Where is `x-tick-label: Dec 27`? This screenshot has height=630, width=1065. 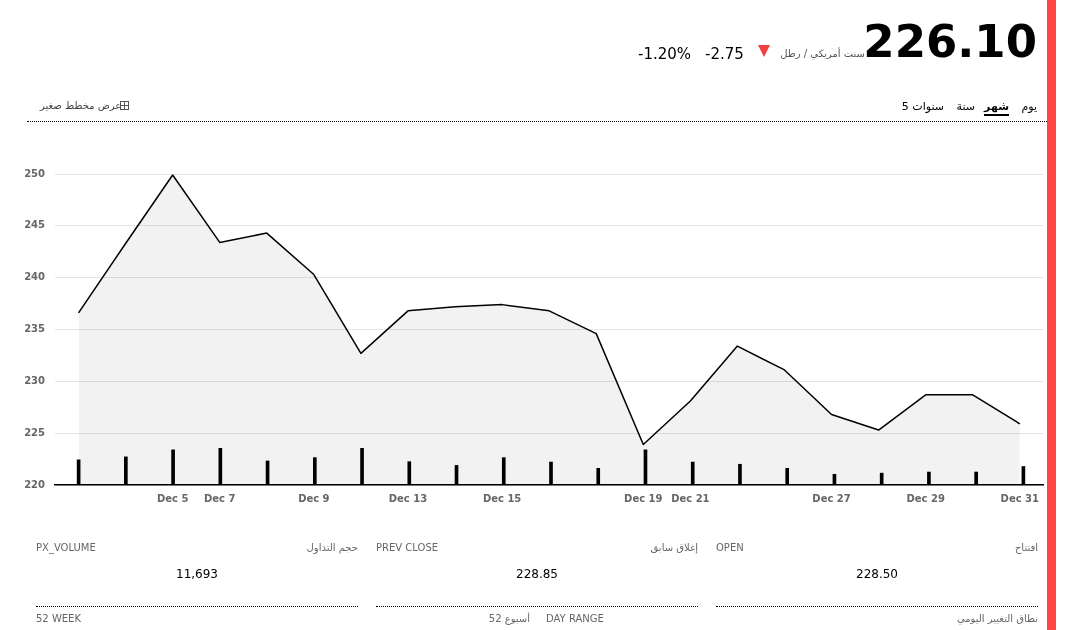 x-tick-label: Dec 27 is located at coordinates (831, 498).